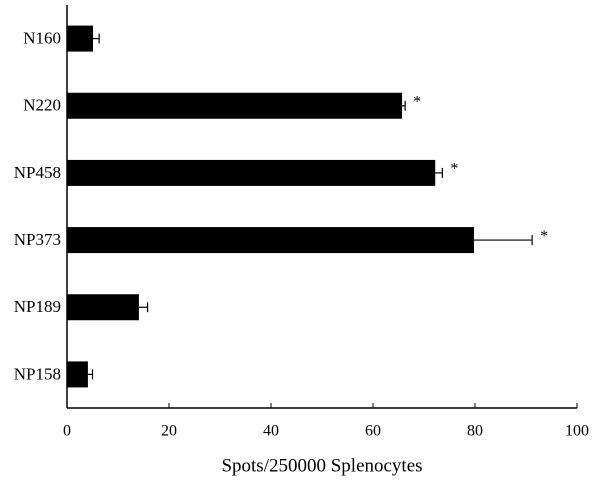  I want to click on x-tick-label: 60, so click(373, 431).